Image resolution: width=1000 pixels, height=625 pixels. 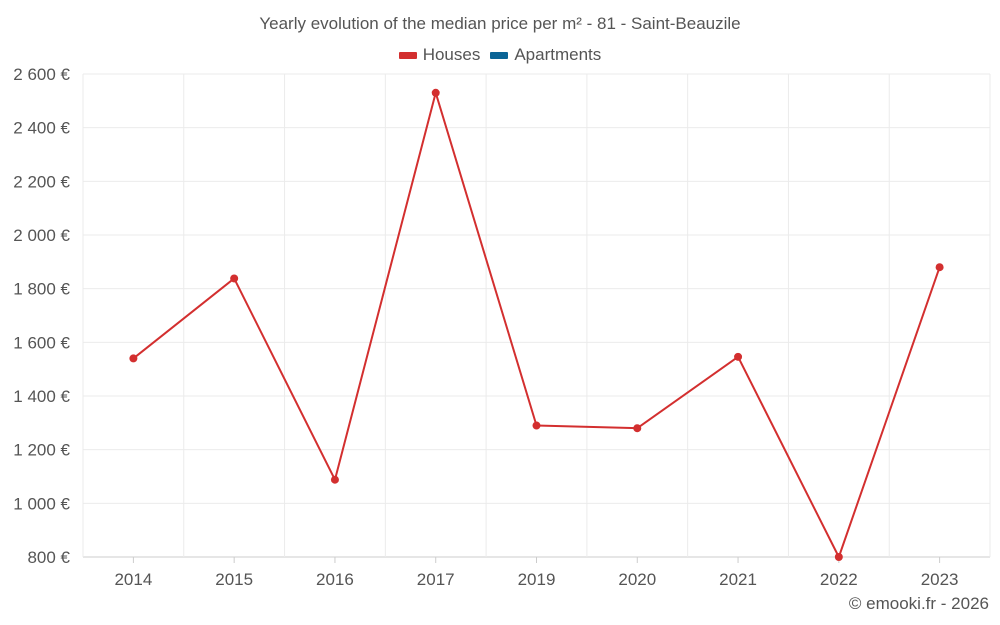 What do you see at coordinates (738, 579) in the screenshot?
I see `x-tick-label: 2021` at bounding box center [738, 579].